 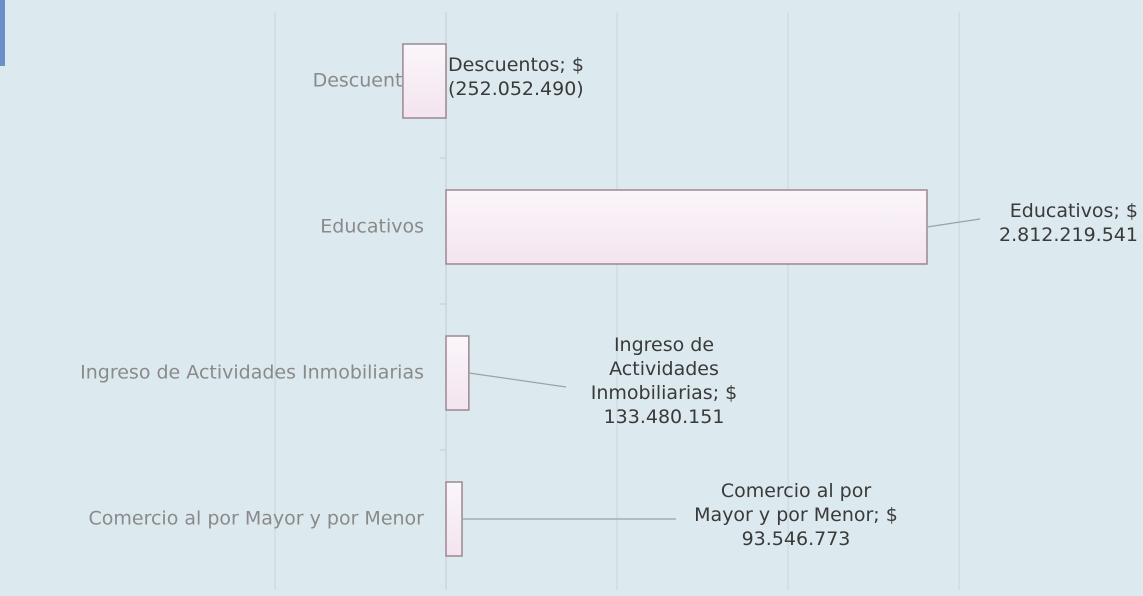 I want to click on y-tick-label: Descuentos, so click(x=368, y=81).